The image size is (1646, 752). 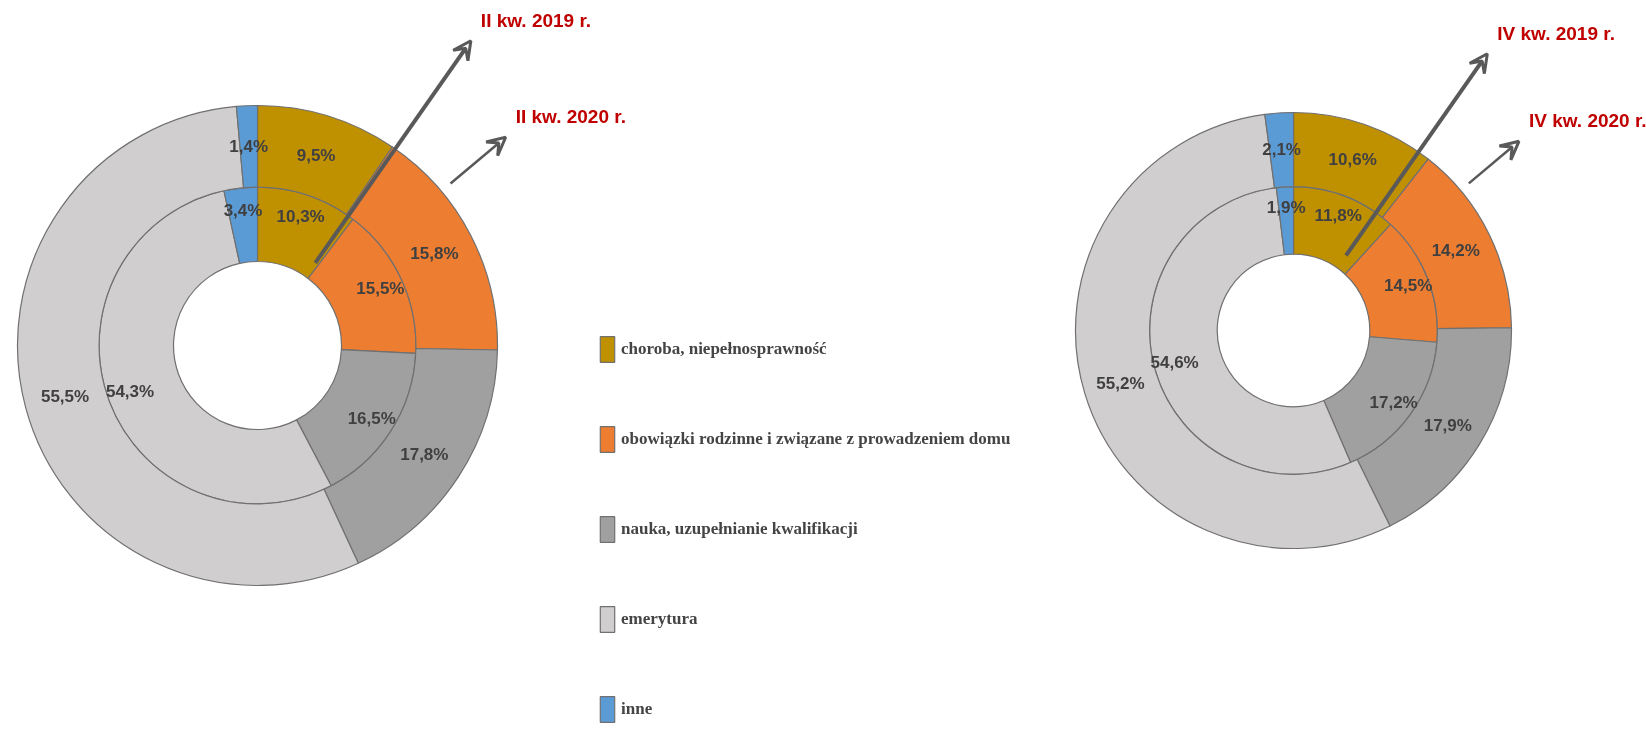 I want to click on data-label: 54,6%, so click(x=1174, y=363).